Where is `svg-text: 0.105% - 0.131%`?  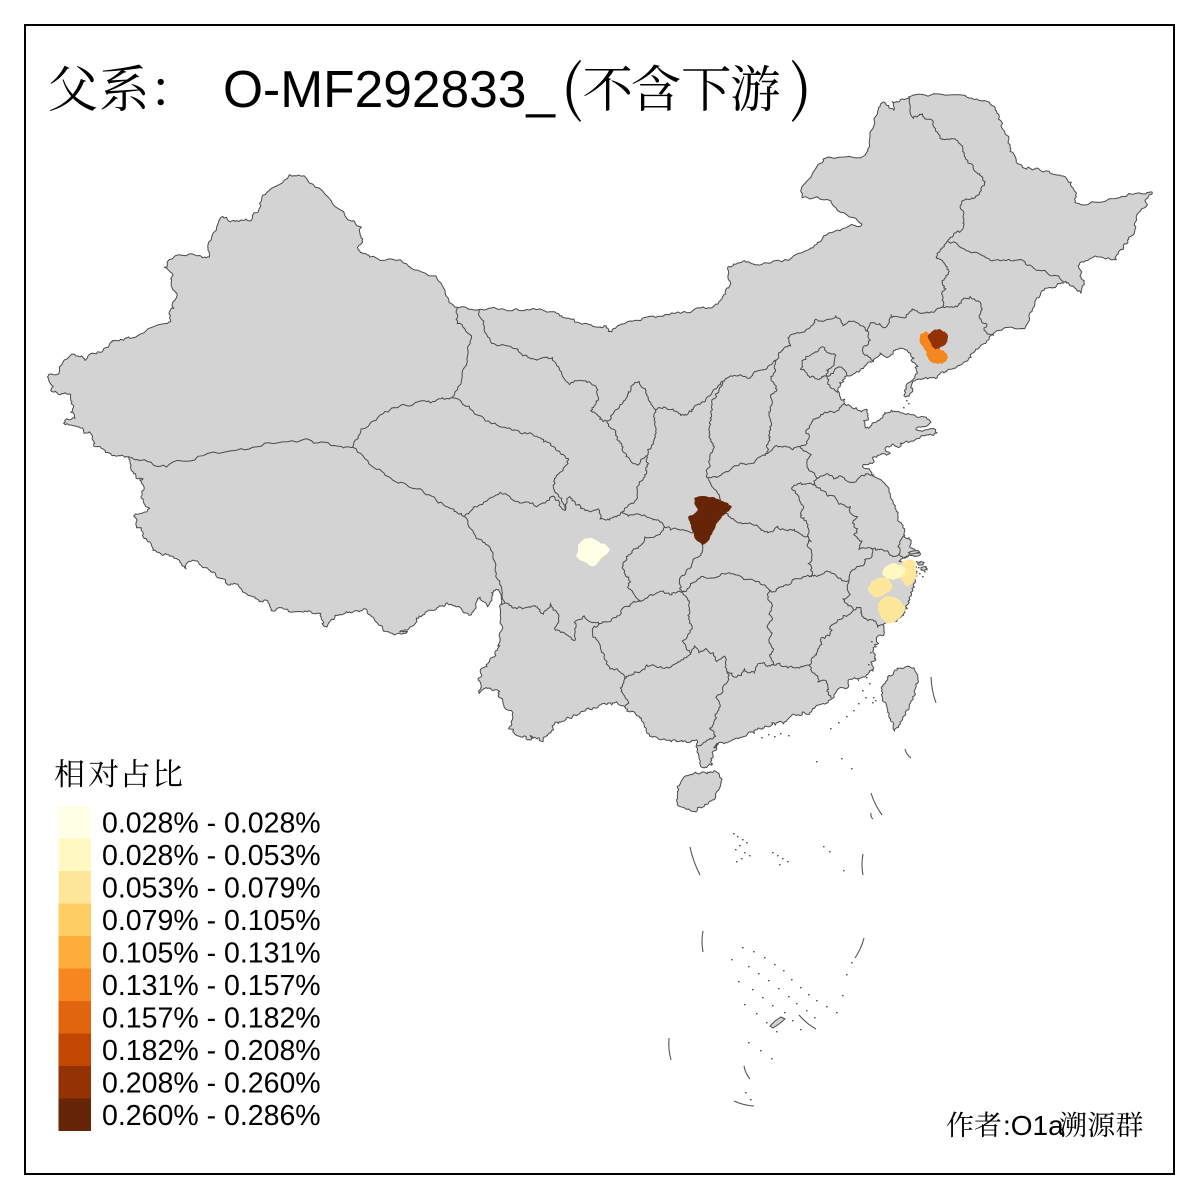 svg-text: 0.105% - 0.131% is located at coordinates (211, 953).